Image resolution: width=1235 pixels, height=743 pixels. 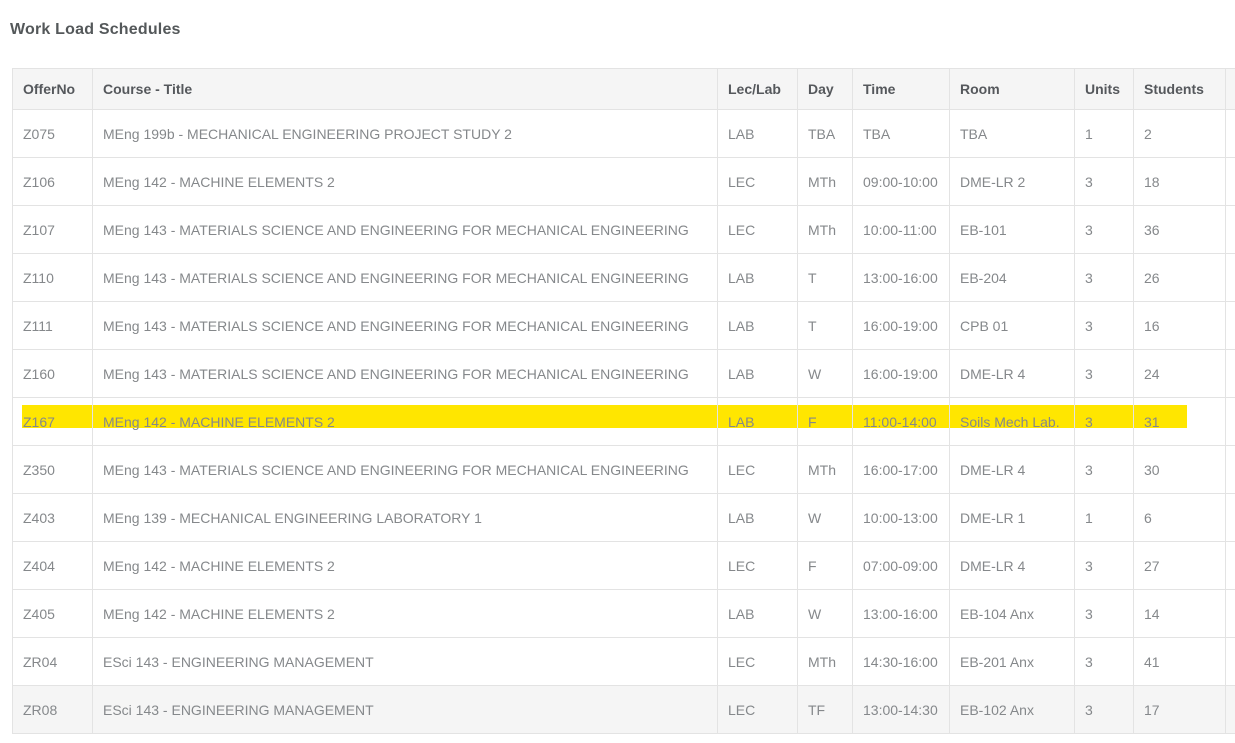 I want to click on cell-day: TBA, so click(x=825, y=133).